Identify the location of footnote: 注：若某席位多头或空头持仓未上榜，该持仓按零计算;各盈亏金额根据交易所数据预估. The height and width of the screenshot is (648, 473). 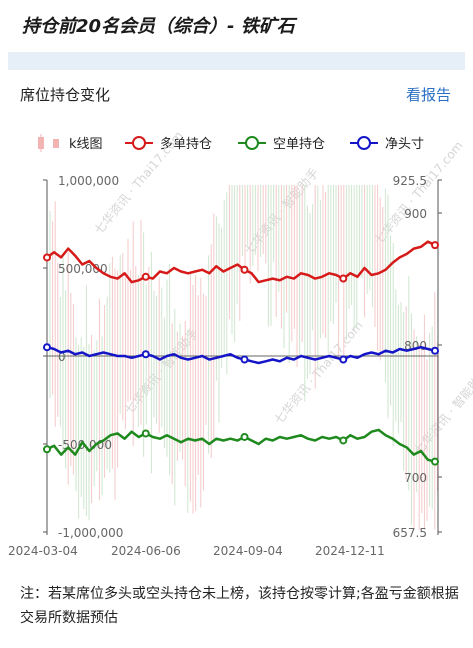
(239, 606).